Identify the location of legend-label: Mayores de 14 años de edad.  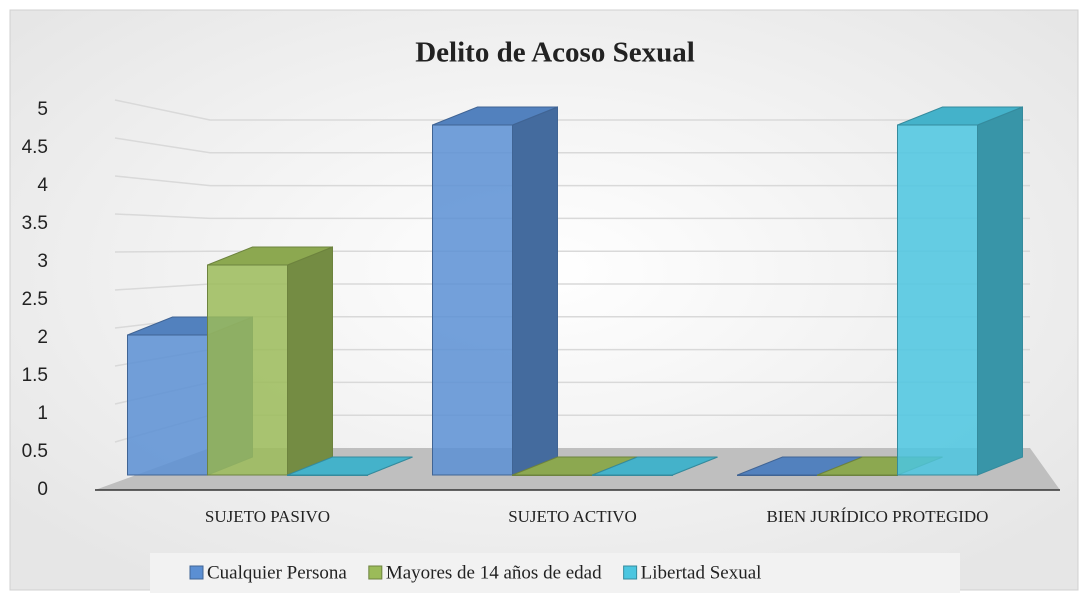
(494, 572).